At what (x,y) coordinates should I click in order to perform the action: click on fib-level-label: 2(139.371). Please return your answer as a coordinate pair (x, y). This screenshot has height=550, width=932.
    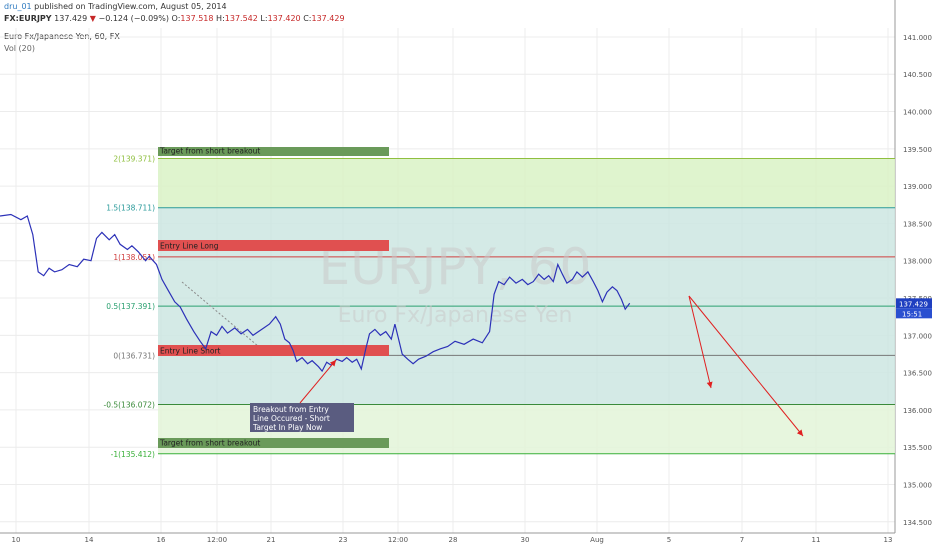
    Looking at the image, I should click on (134, 158).